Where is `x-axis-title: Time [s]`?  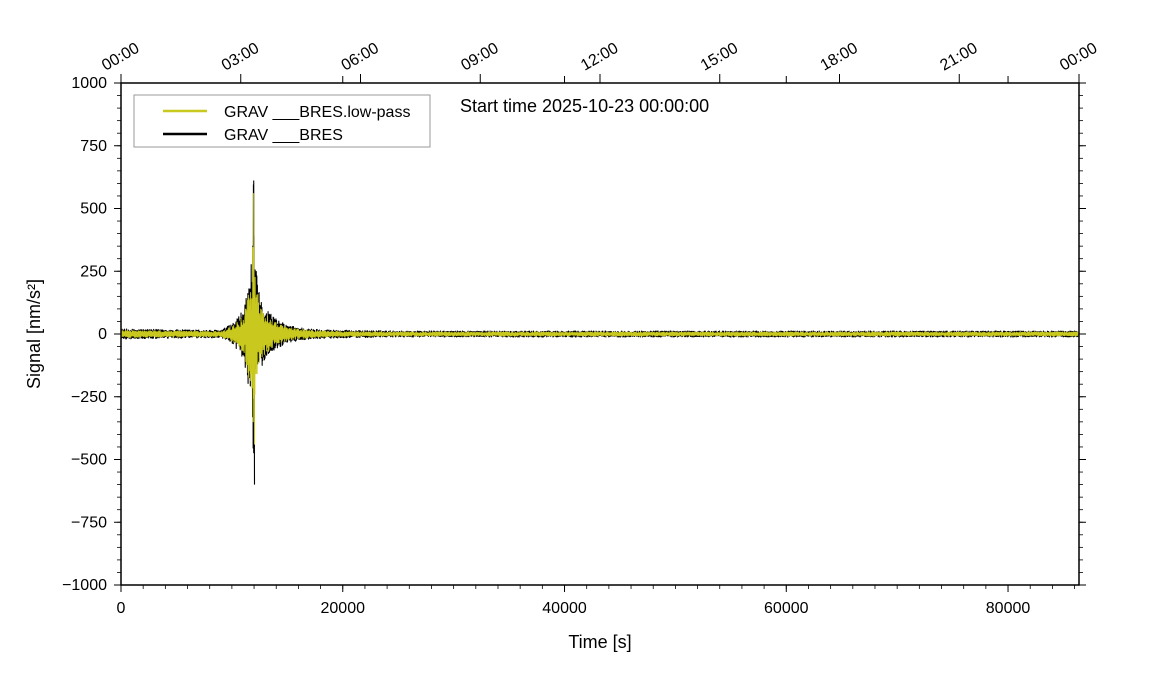
x-axis-title: Time [s] is located at coordinates (599, 642).